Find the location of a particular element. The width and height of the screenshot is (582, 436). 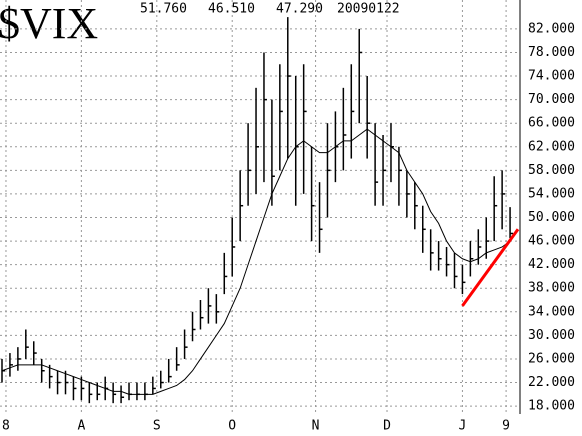

trendline is located at coordinates (490, 267).